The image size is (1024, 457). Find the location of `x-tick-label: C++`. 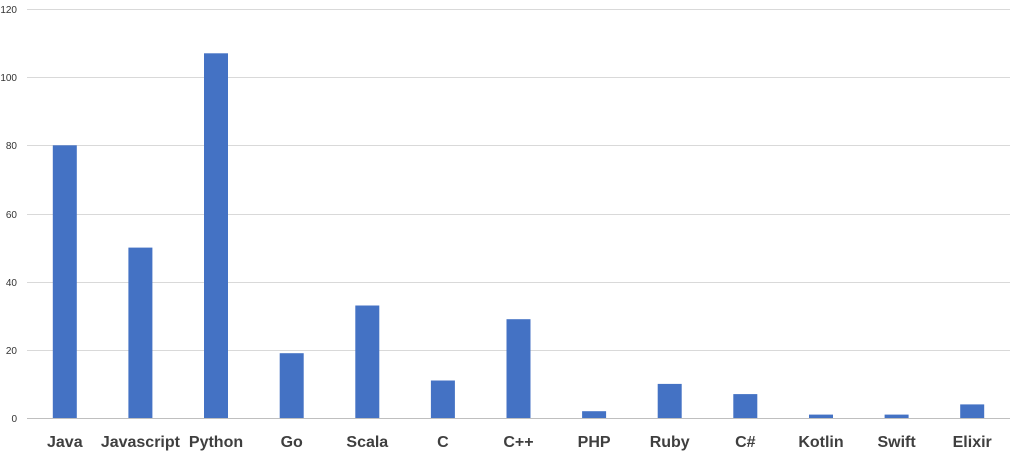

x-tick-label: C++ is located at coordinates (518, 442).